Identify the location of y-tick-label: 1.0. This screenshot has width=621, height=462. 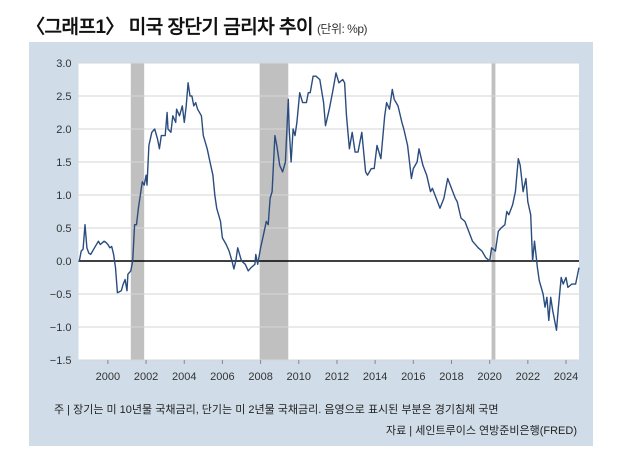
(63, 196).